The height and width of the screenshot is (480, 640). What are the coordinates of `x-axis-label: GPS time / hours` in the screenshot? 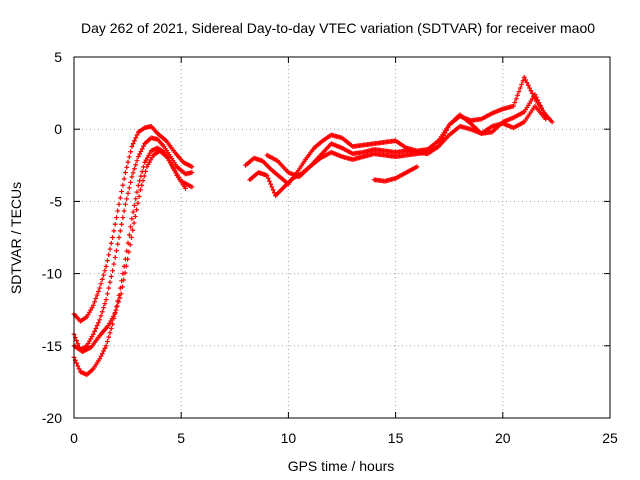 It's located at (341, 466).